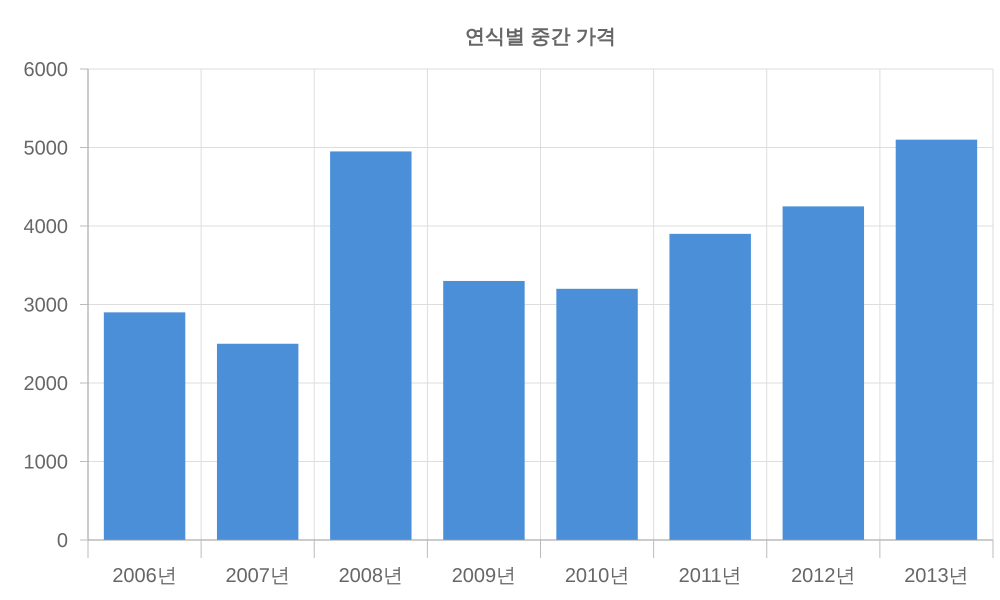 Image resolution: width=1000 pixels, height=600 pixels. I want to click on x-tick-label: 2008년, so click(371, 576).